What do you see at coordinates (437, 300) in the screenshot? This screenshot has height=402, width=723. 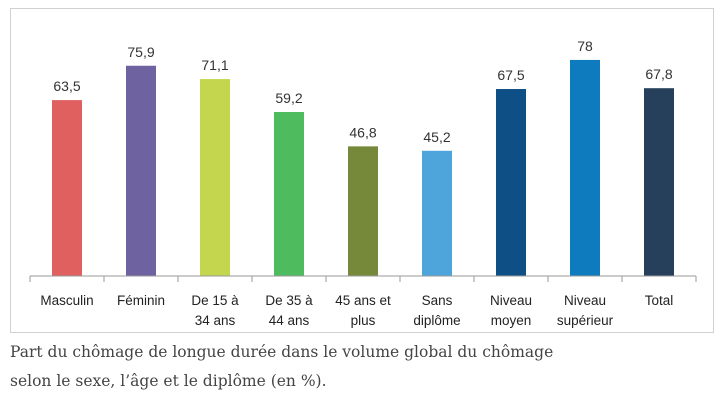 I see `x-tick-label: Sans` at bounding box center [437, 300].